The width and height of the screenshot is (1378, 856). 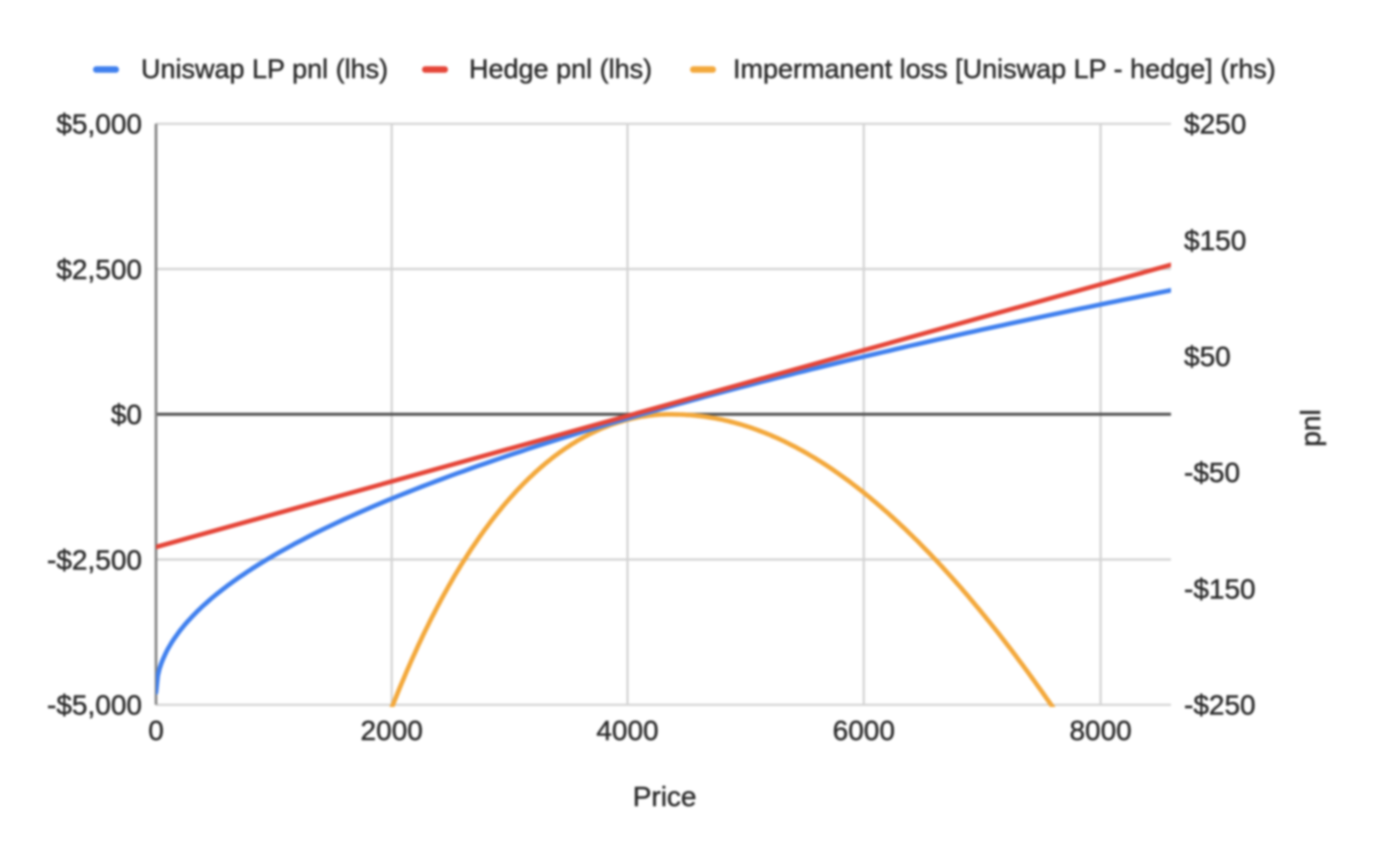 I want to click on svg-text: 6000, so click(x=864, y=730).